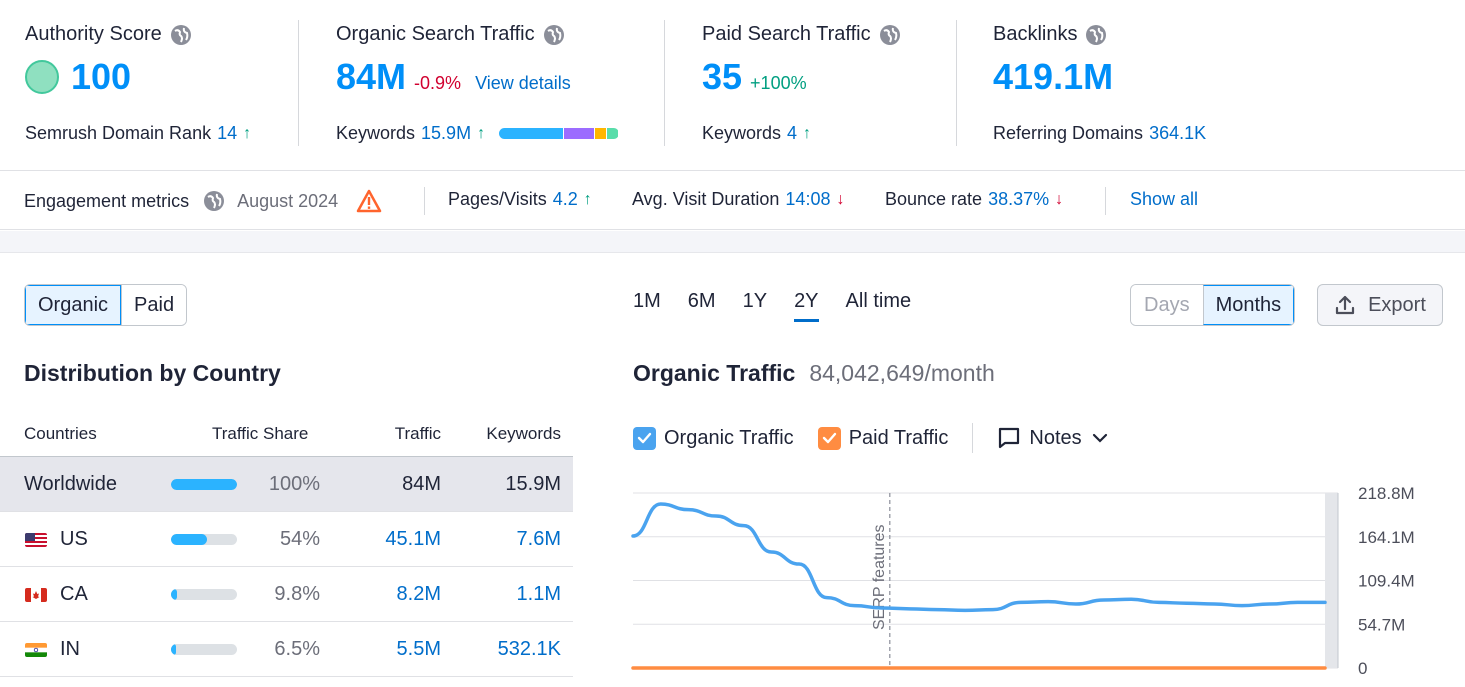 This screenshot has width=1465, height=687. What do you see at coordinates (808, 199) in the screenshot?
I see `avg-visit-duration-value: 14:08` at bounding box center [808, 199].